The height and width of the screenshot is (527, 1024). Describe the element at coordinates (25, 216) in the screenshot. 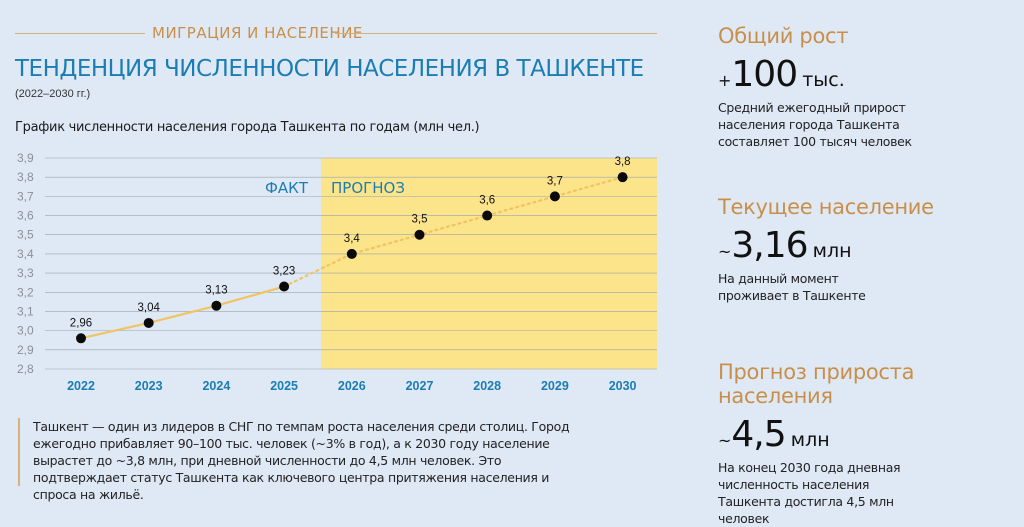

I see `y-tick-label: 3,6` at that location.